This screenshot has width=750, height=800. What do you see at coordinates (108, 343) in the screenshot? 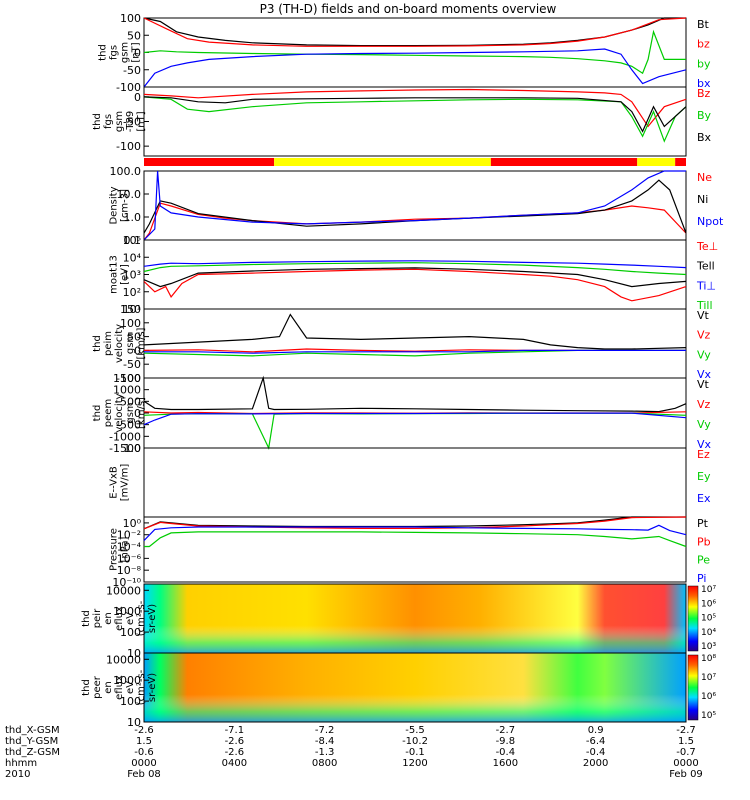
I see `y-axis-label: peim` at bounding box center [108, 343].